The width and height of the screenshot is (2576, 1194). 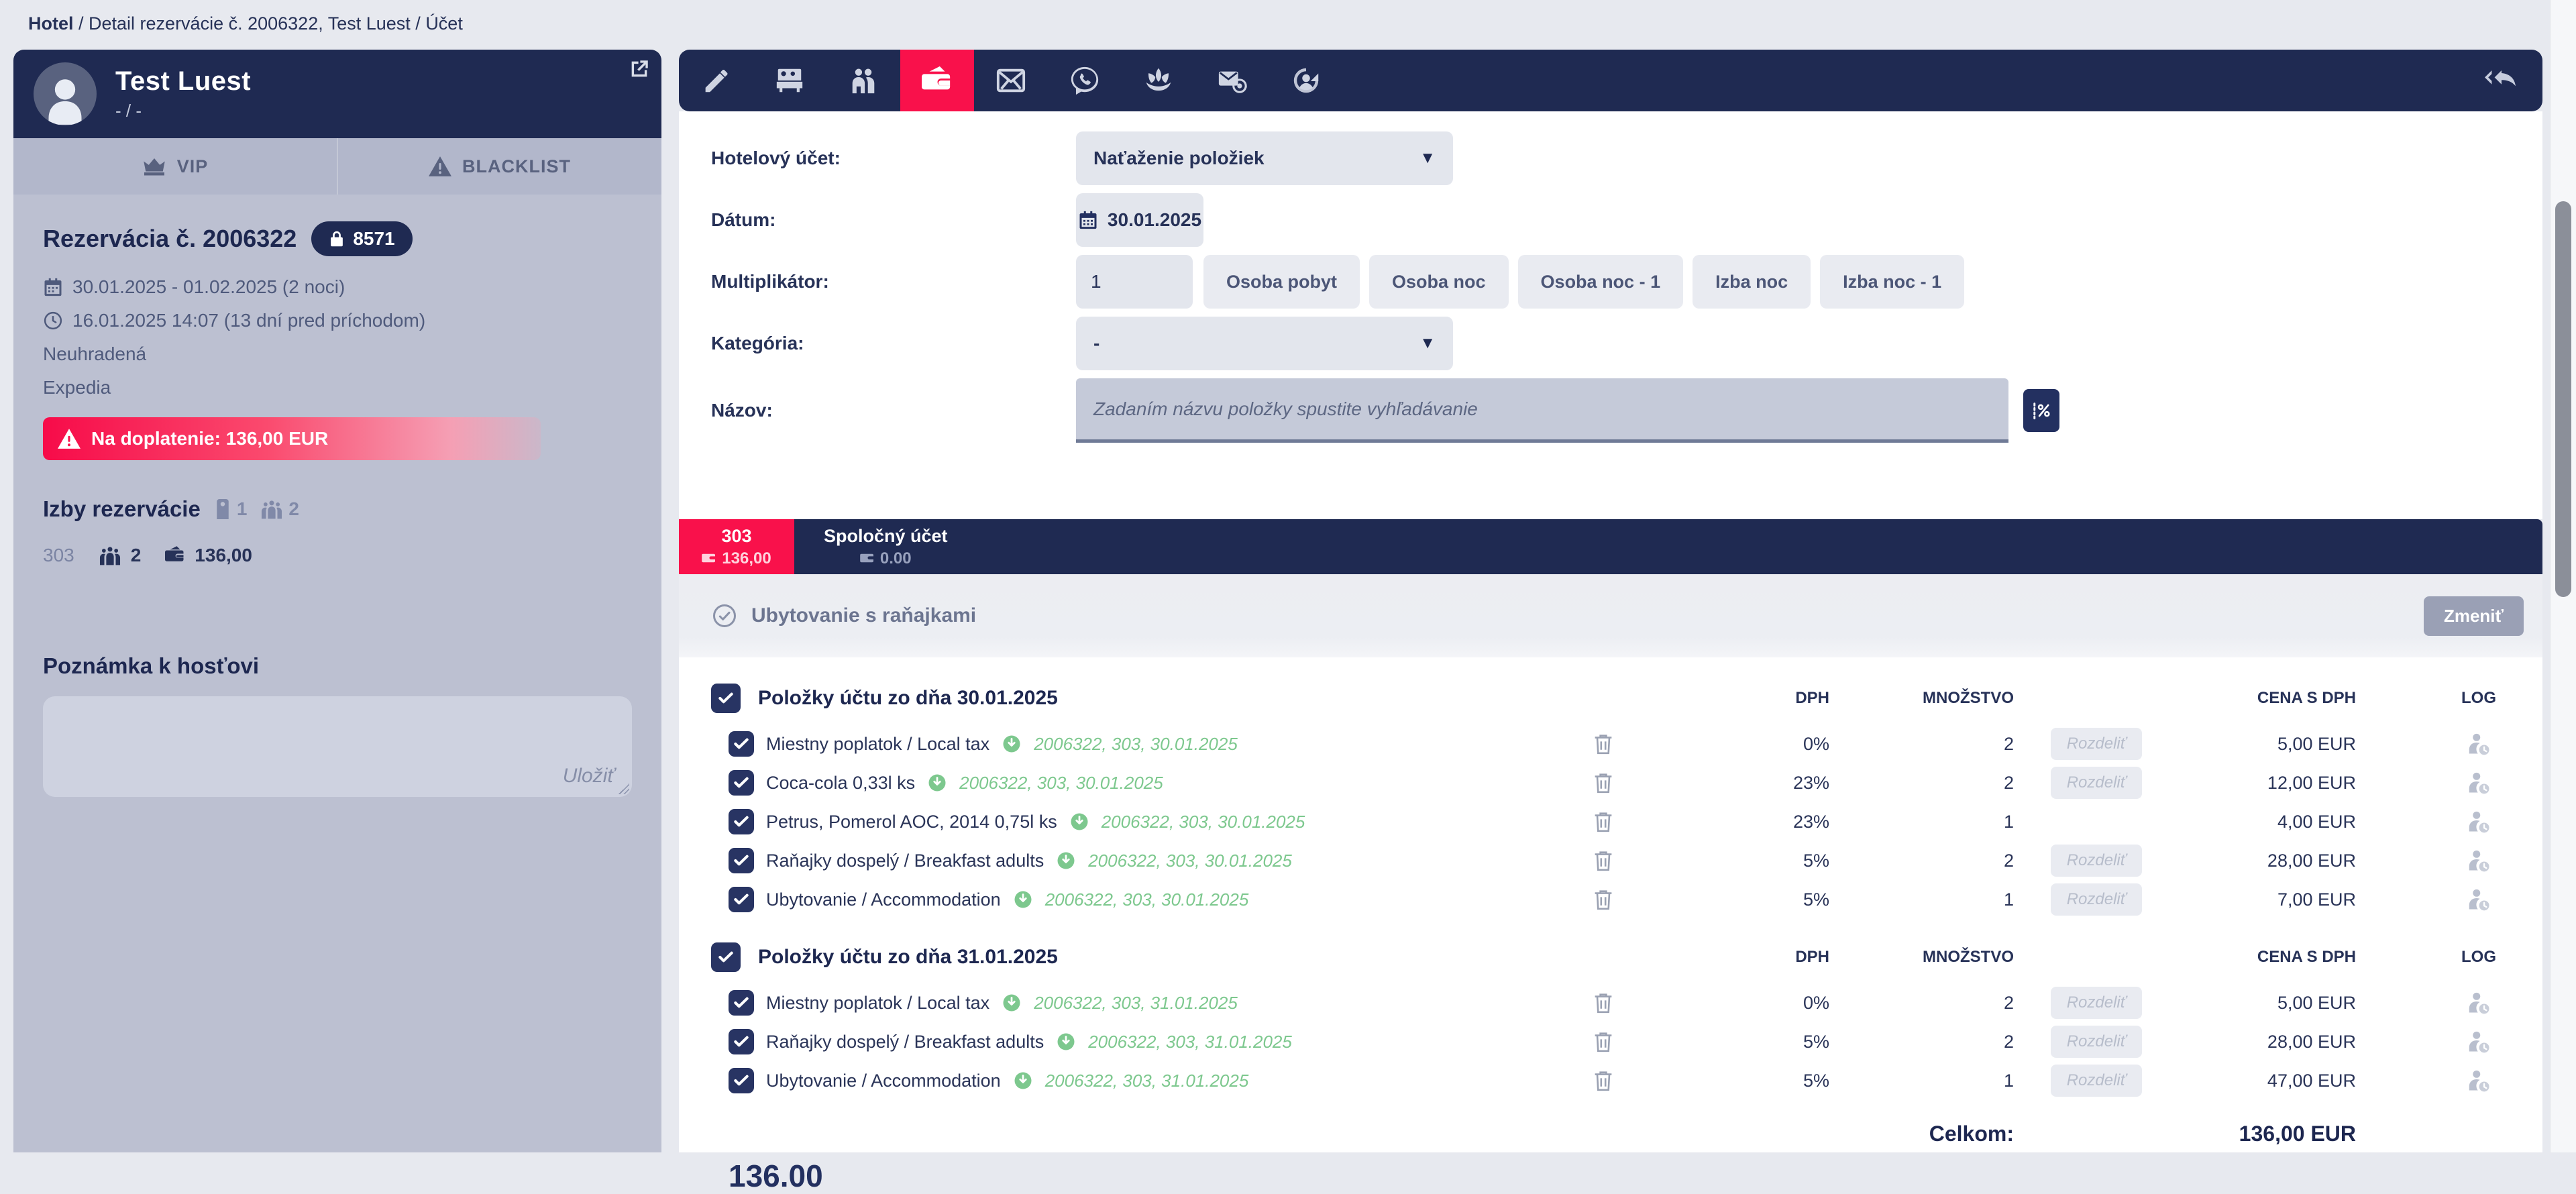 What do you see at coordinates (1892, 282) in the screenshot?
I see `multiplier-preset-button: Izba noc - 1` at bounding box center [1892, 282].